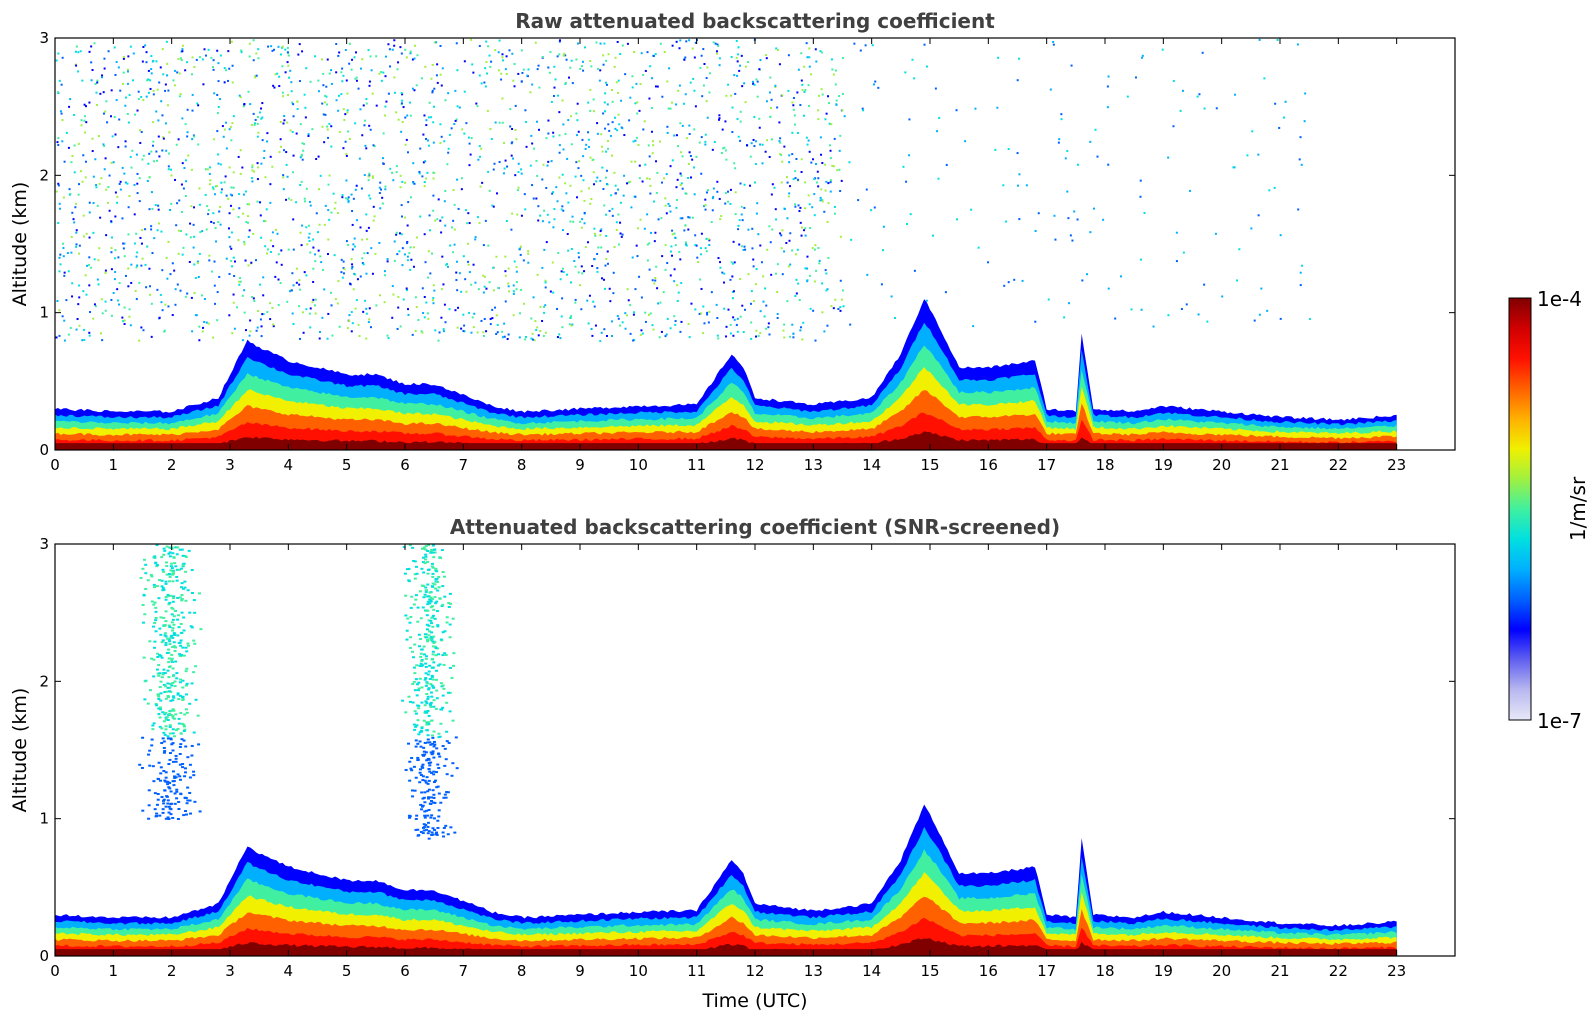 The image size is (1595, 1024). What do you see at coordinates (114, 971) in the screenshot?
I see `x-tick-label: 1` at bounding box center [114, 971].